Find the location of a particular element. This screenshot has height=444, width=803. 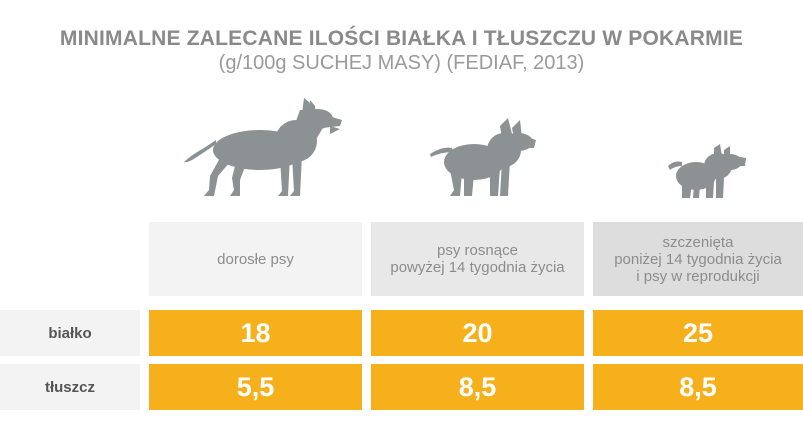

column-header-growing-dogs: psy rosnące powyżej 14 tygodnia życia is located at coordinates (477, 259).